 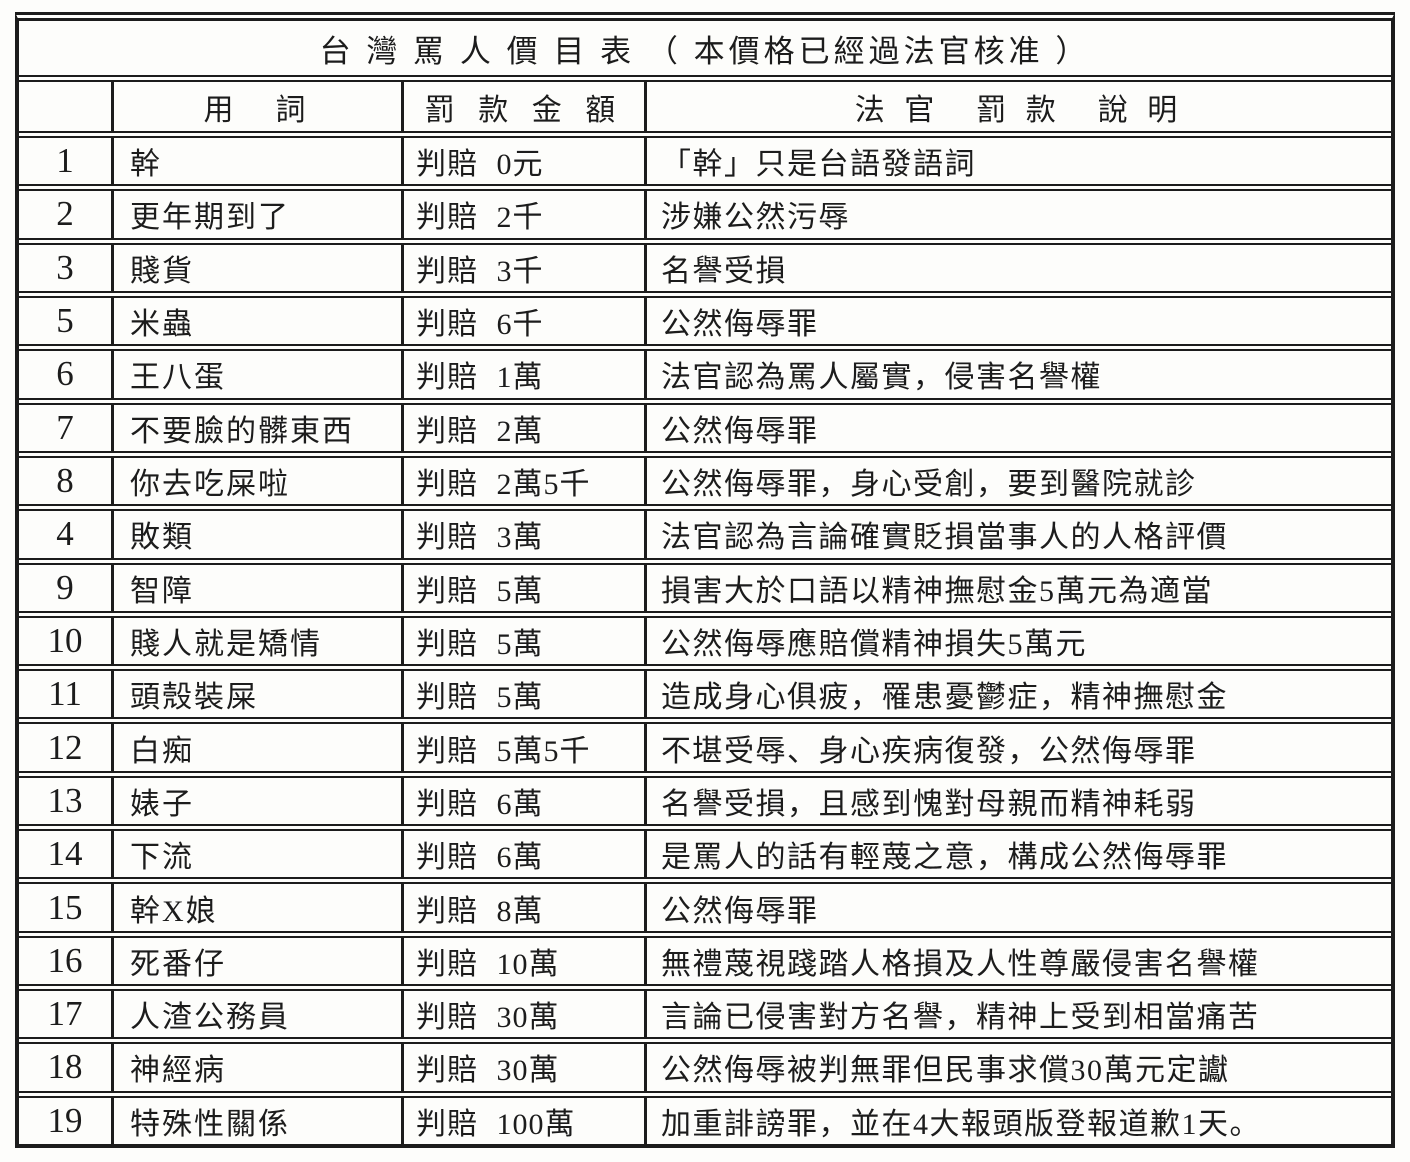 I want to click on table-row: 2 更年期到了 判賠 2千 涉嫌公然污辱, so click(x=705, y=211).